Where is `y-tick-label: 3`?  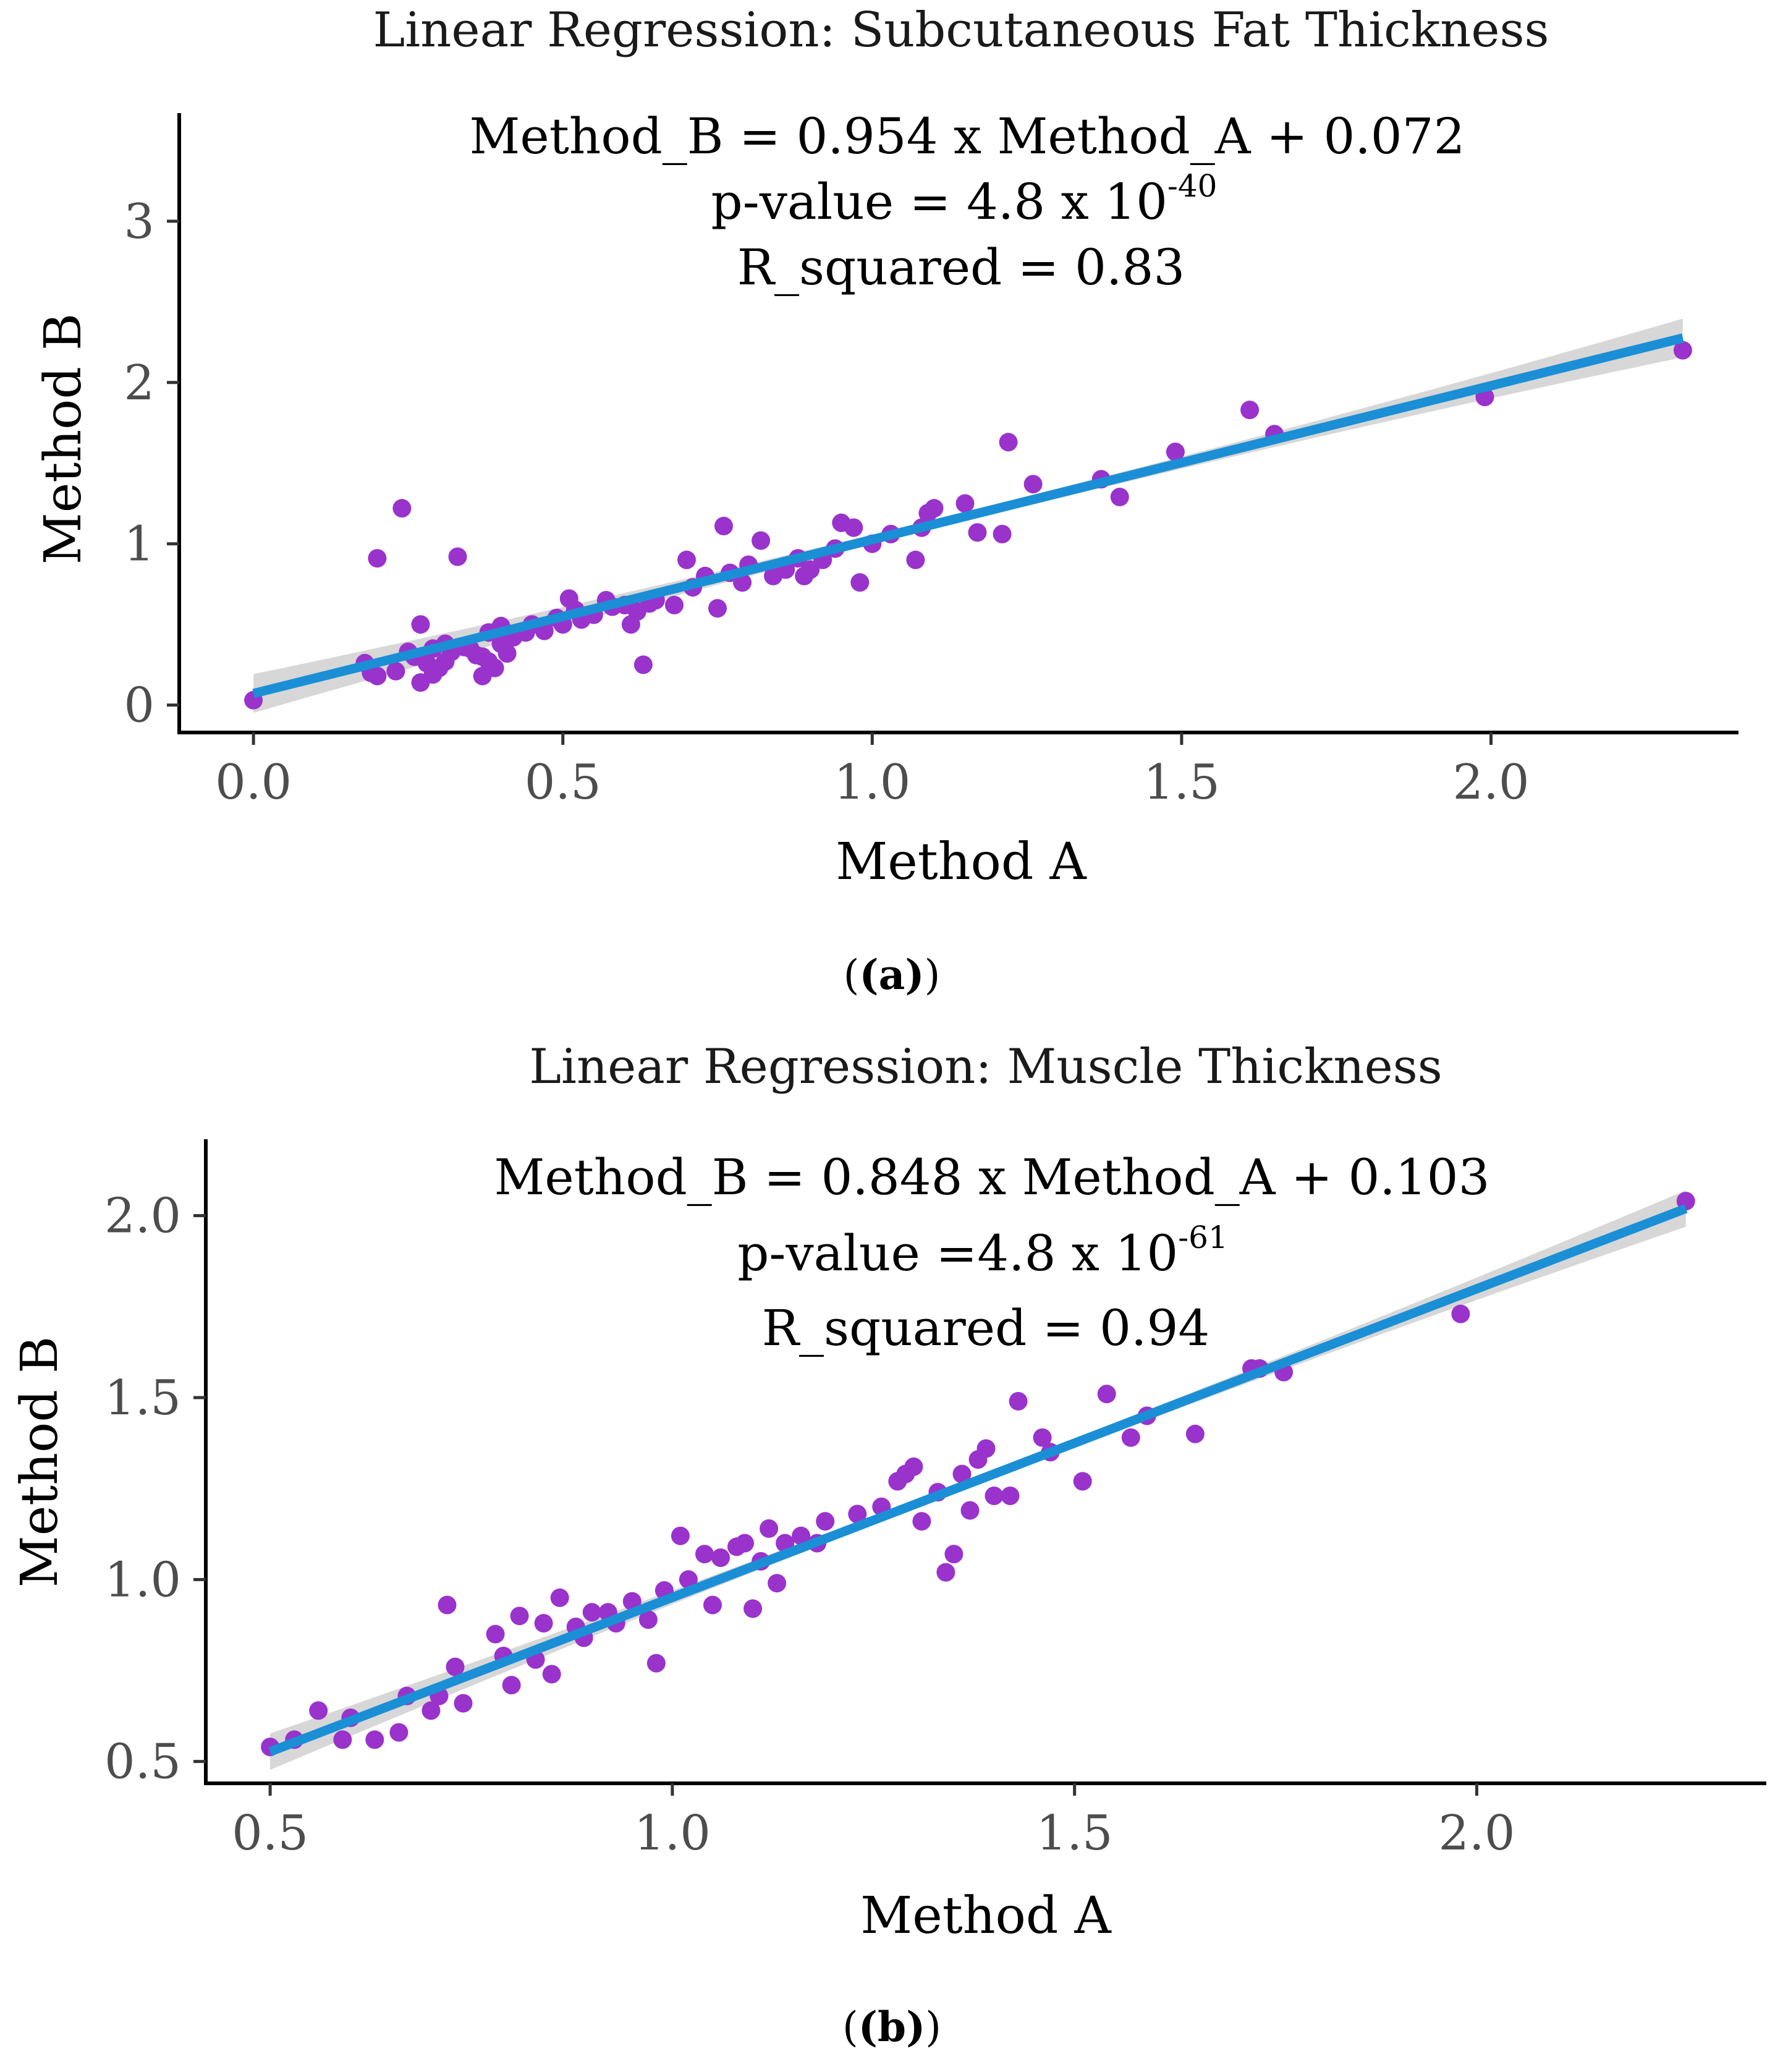 y-tick-label: 3 is located at coordinates (140, 222).